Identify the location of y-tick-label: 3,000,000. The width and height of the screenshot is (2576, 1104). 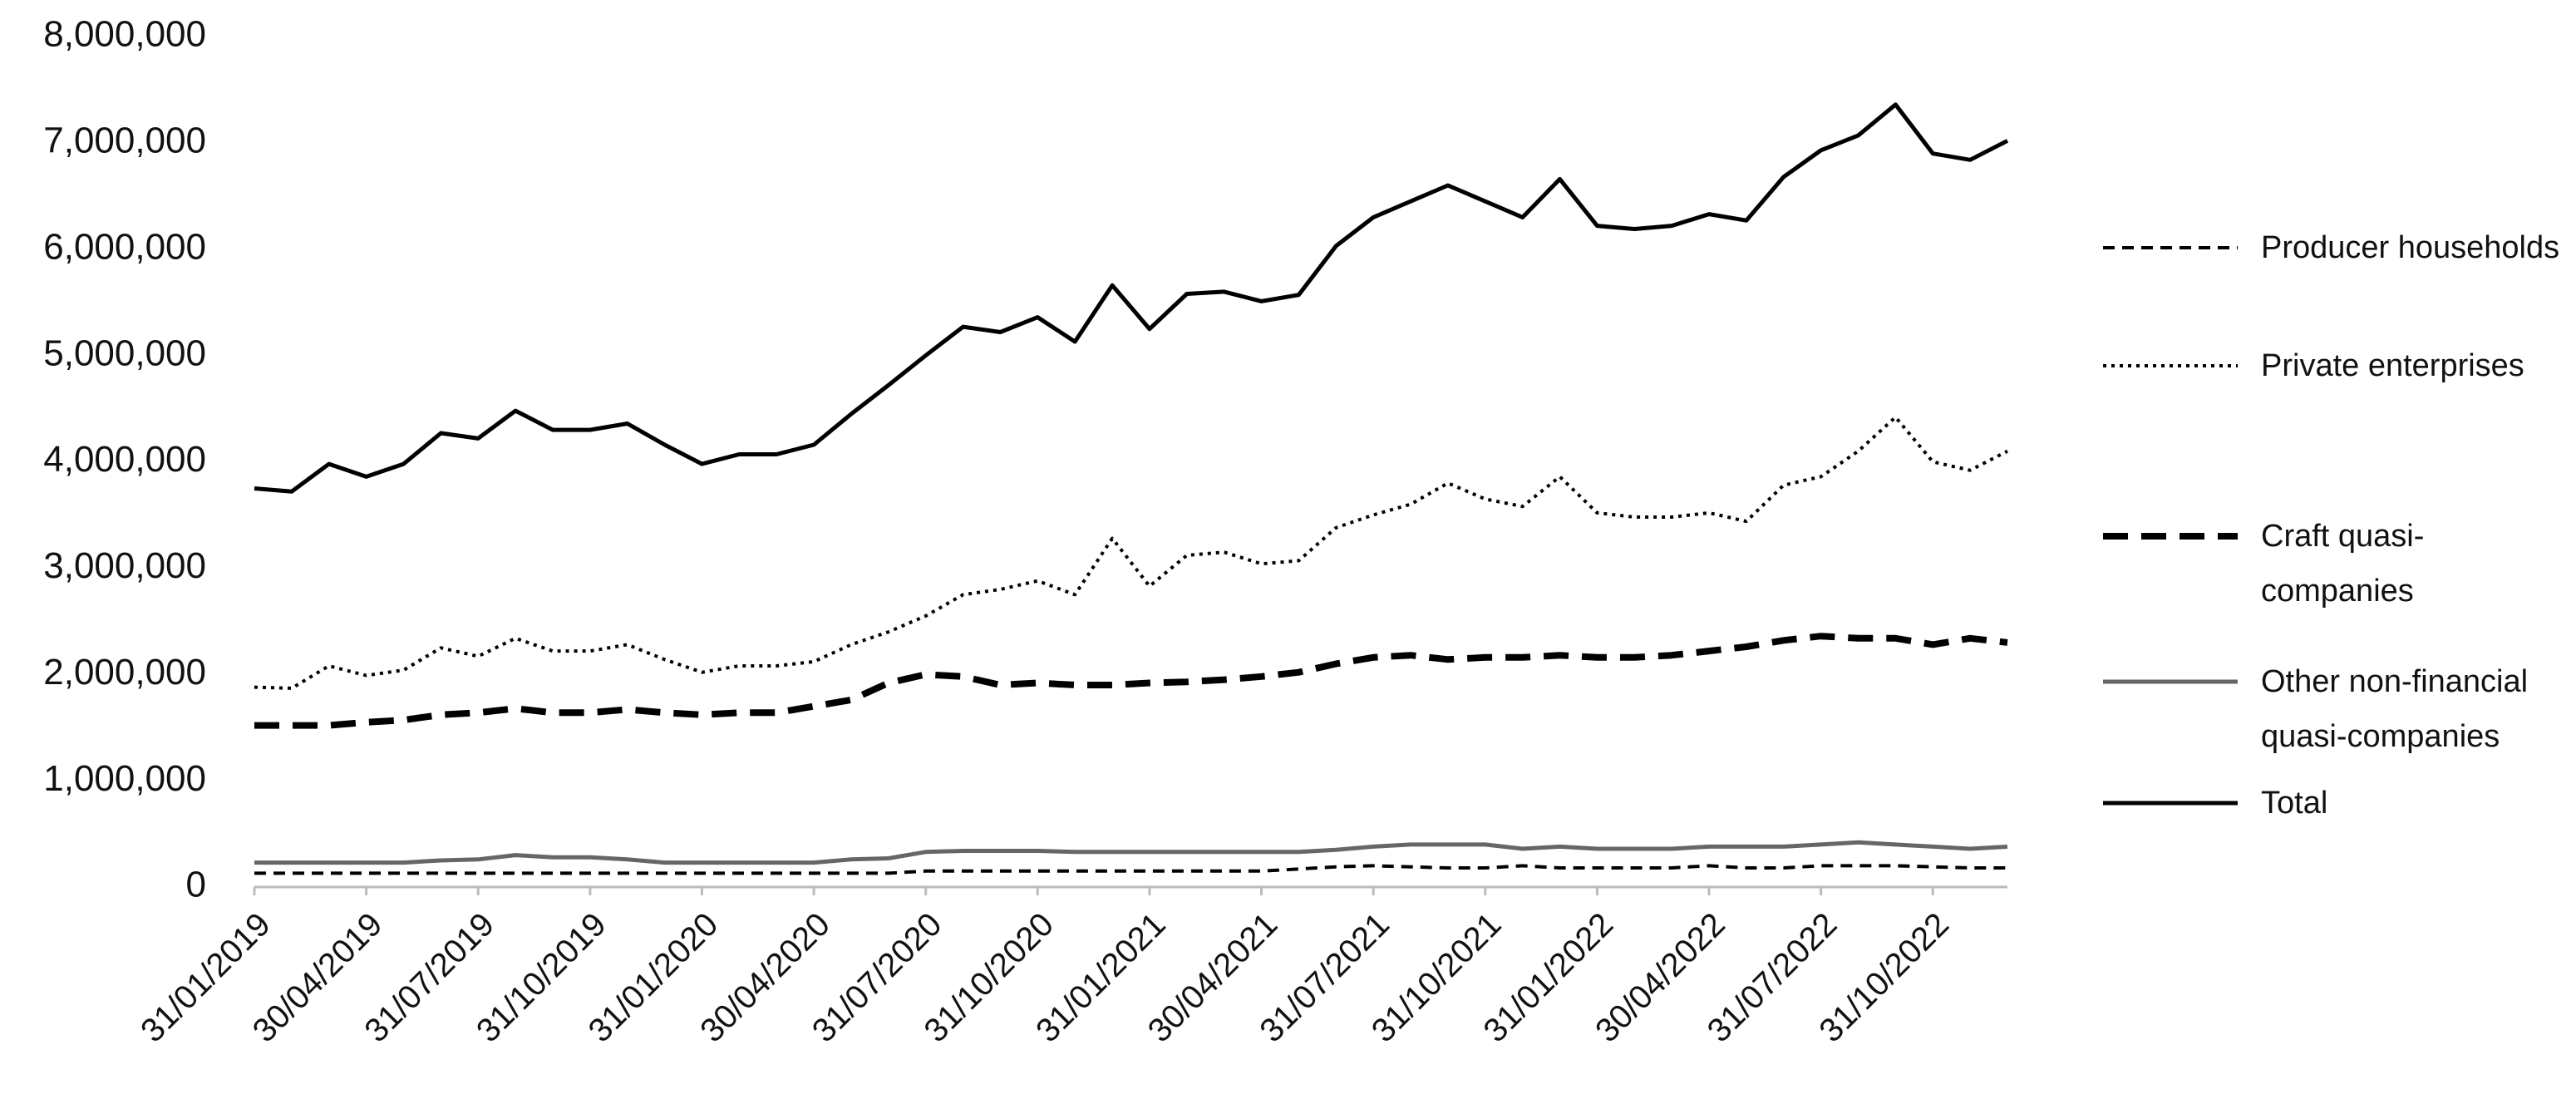
(124, 565).